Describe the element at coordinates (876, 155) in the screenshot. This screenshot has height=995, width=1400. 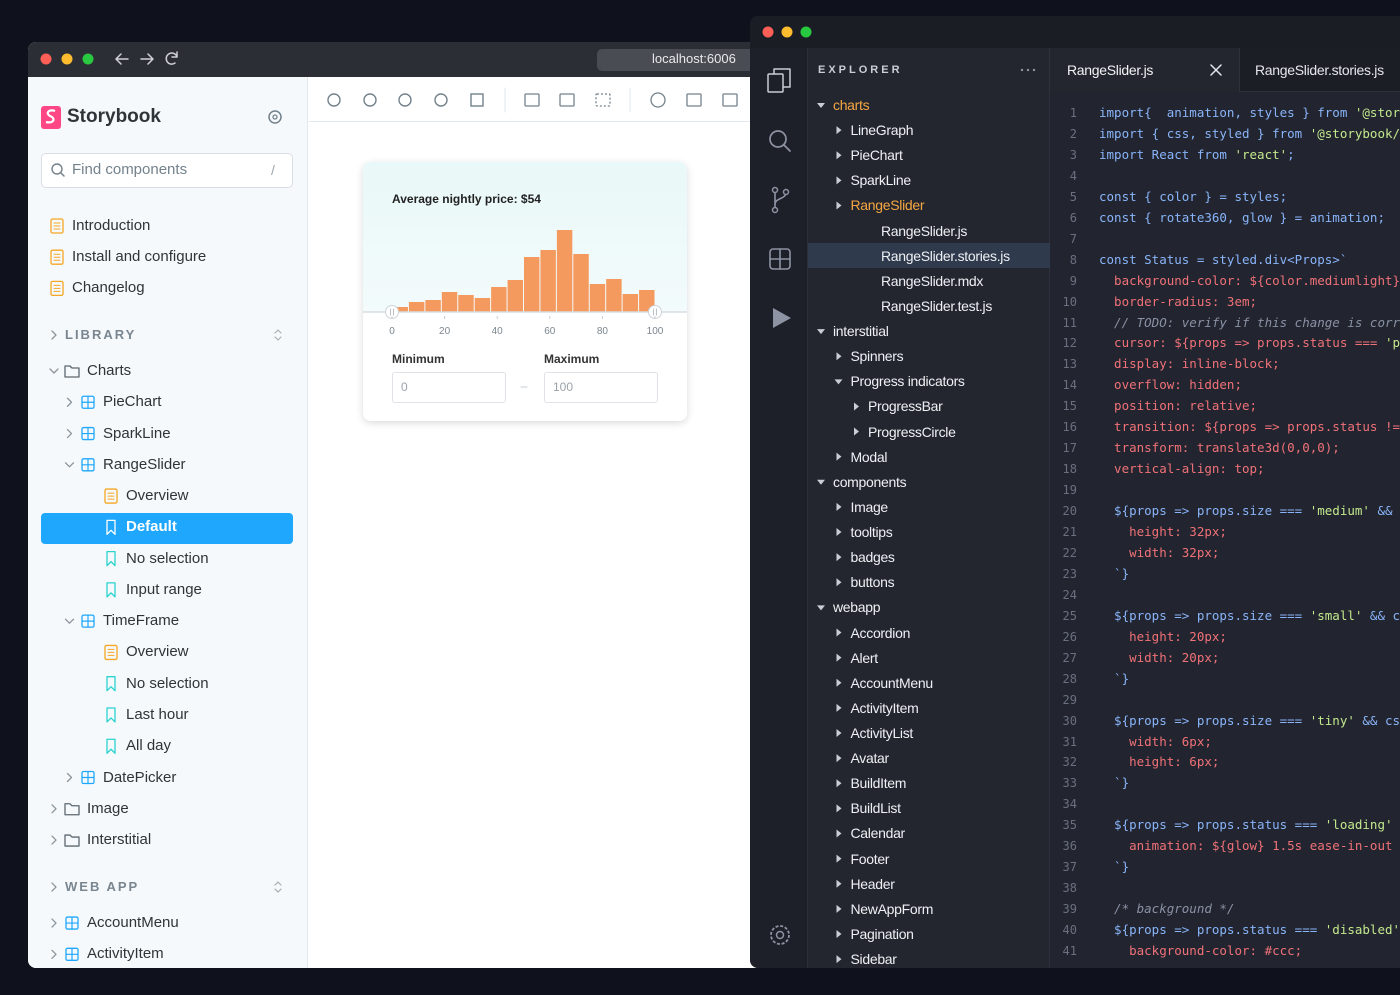
I see `explorer-item: PieChart` at that location.